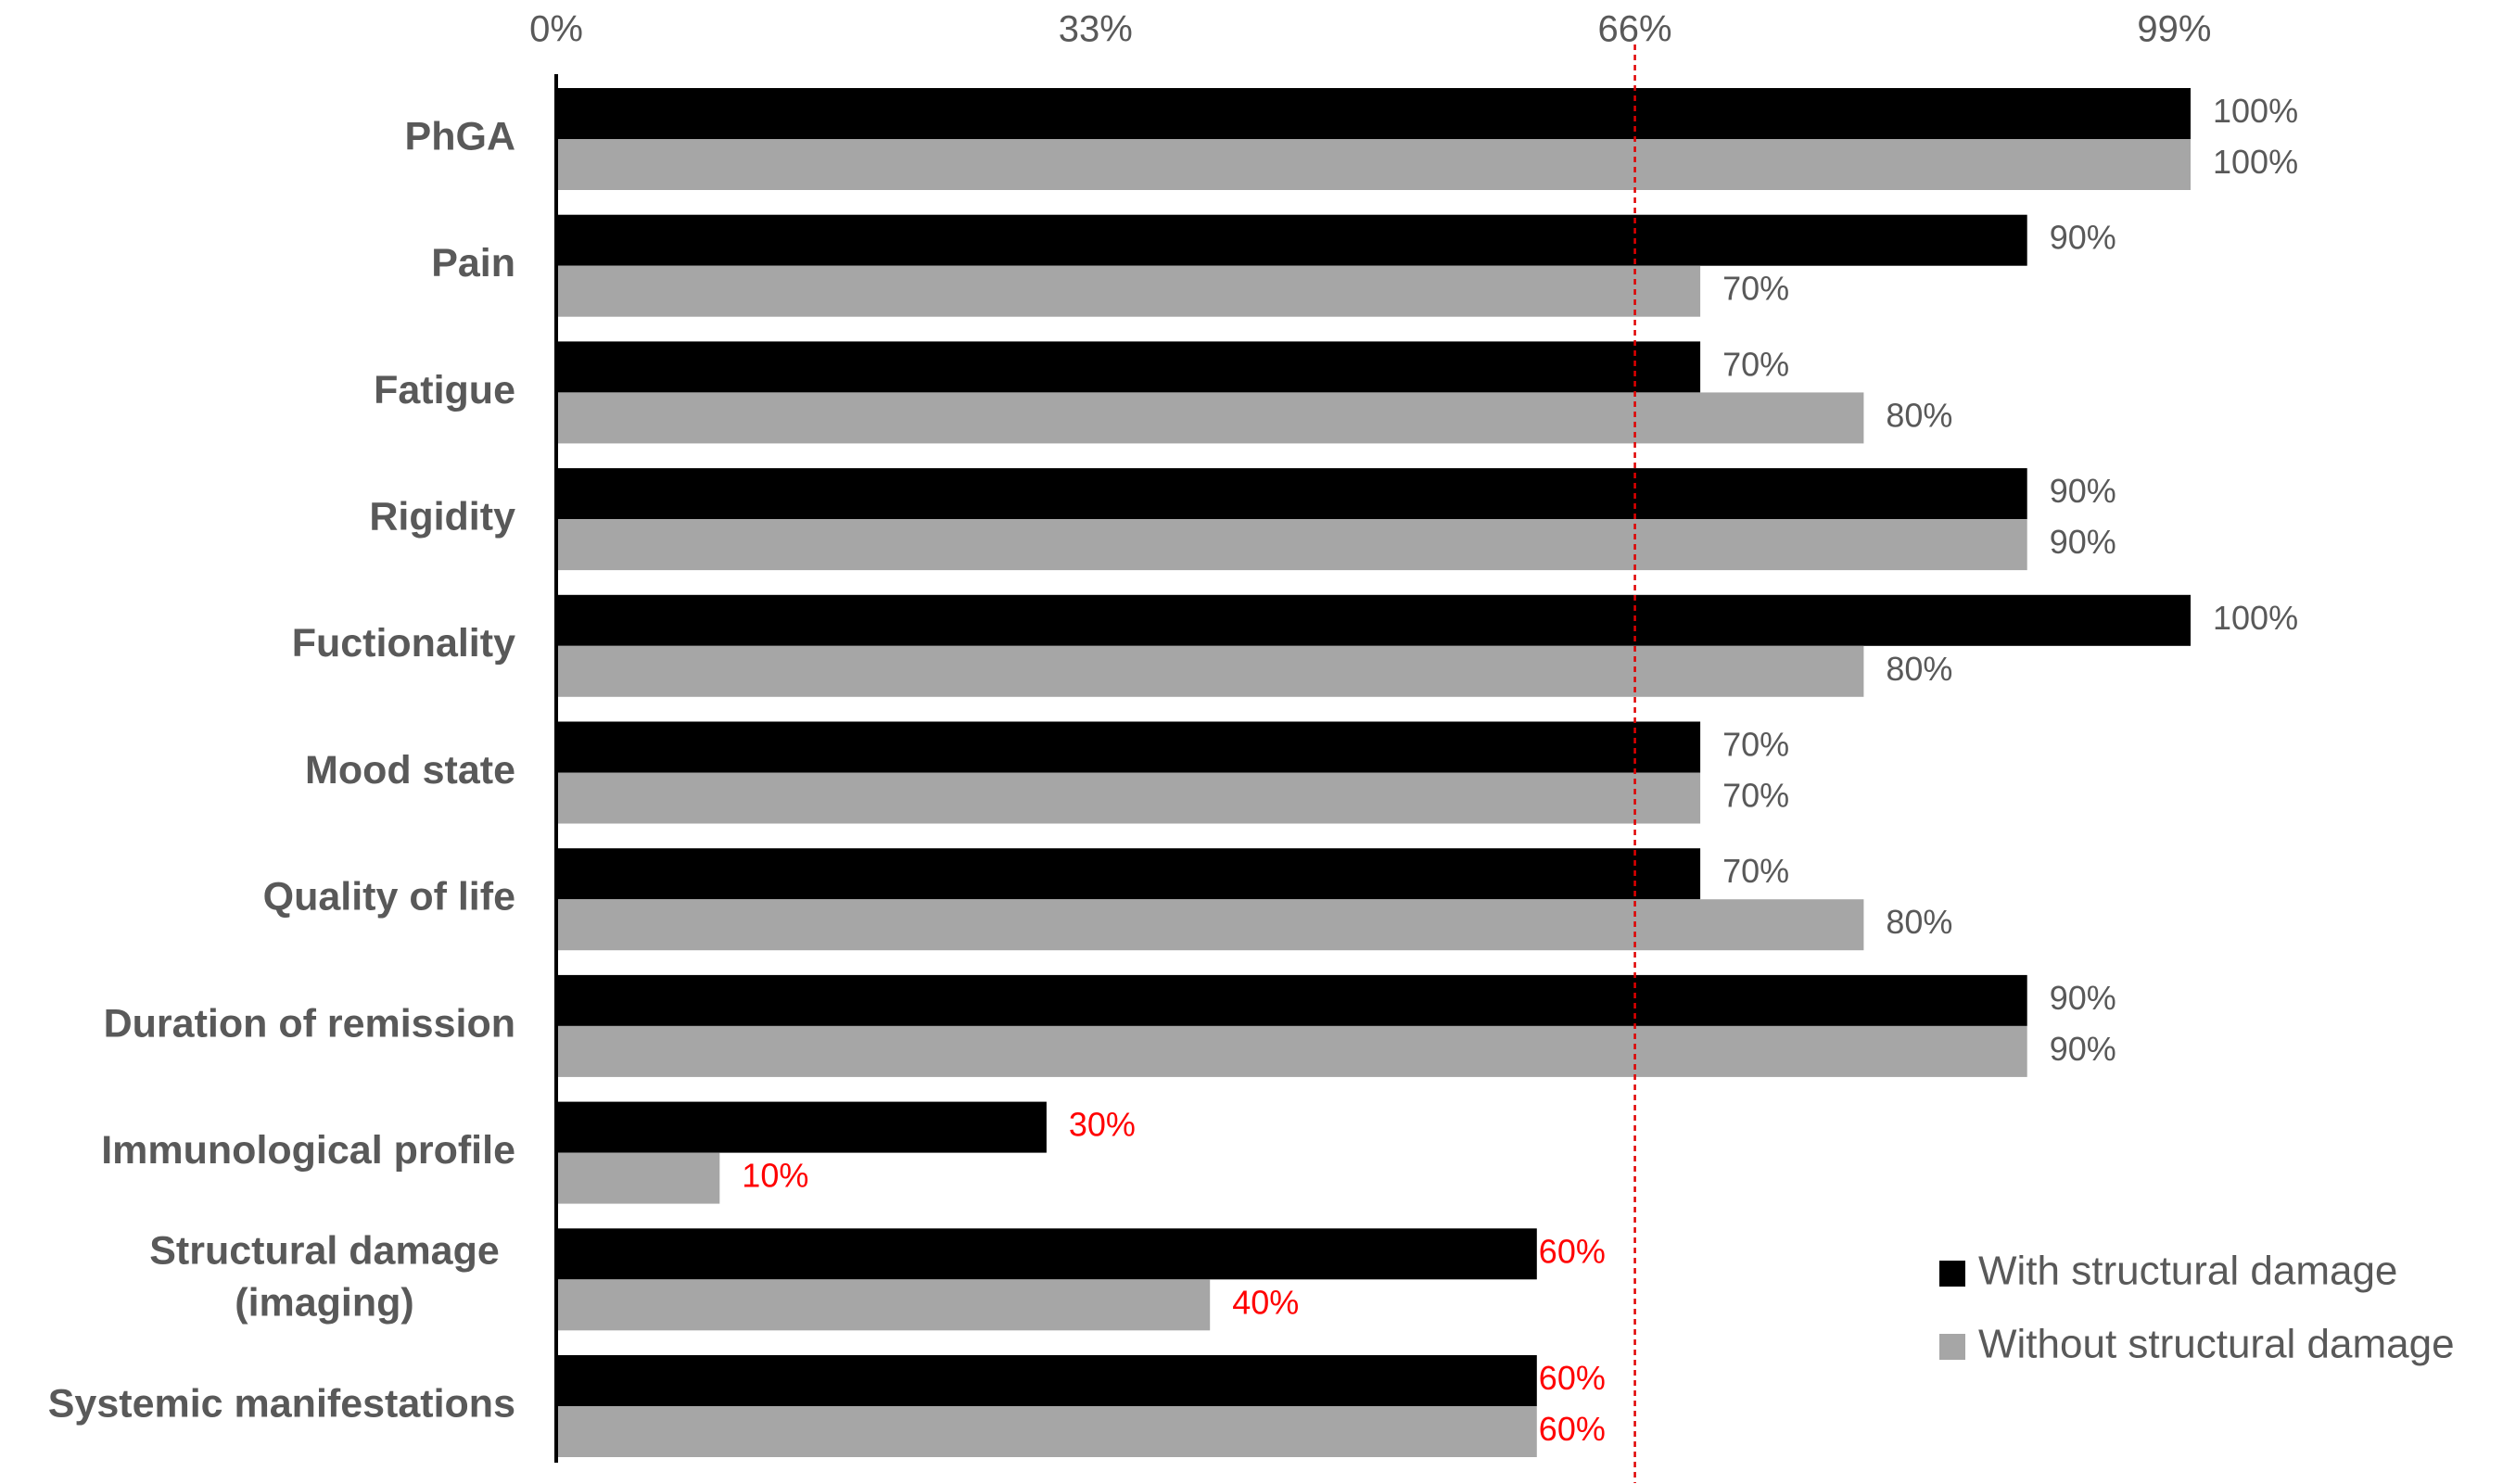 The image size is (2503, 1484). Describe the element at coordinates (1572, 1251) in the screenshot. I see `value-label-0-9: 60%` at that location.